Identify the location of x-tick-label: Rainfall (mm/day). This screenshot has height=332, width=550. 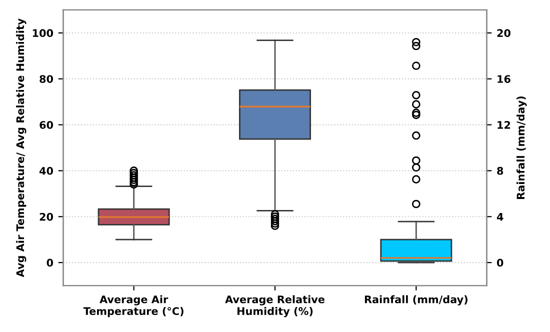
(416, 300).